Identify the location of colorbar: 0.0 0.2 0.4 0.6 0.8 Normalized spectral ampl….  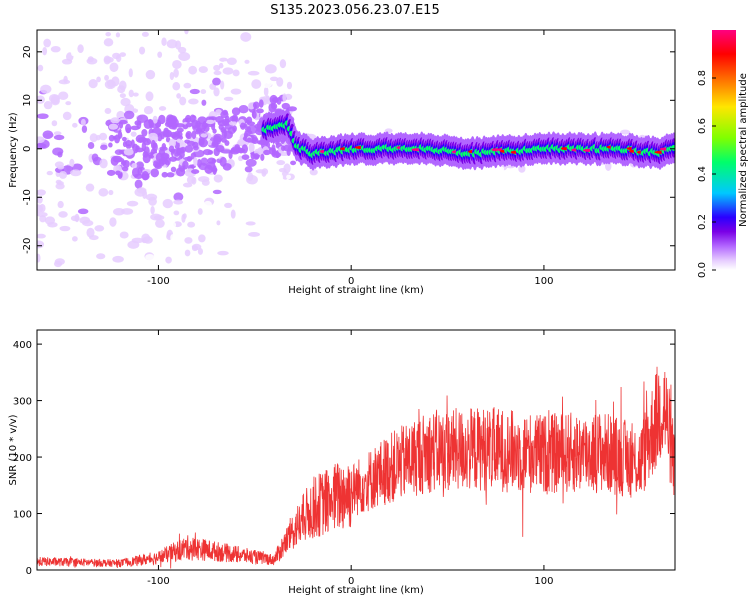
(723, 154).